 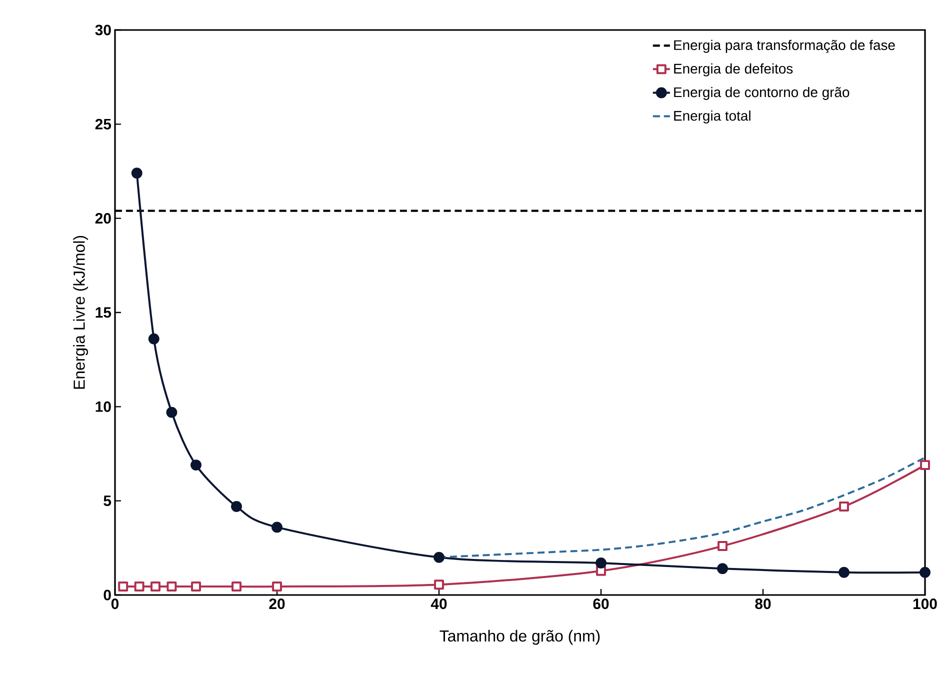 What do you see at coordinates (103, 124) in the screenshot?
I see `y-tick-label: 25` at bounding box center [103, 124].